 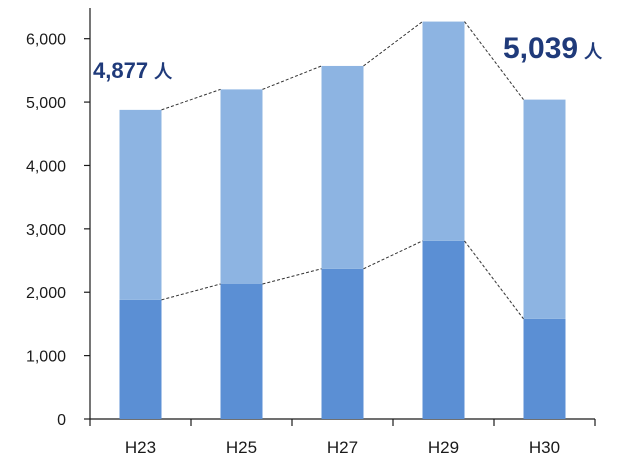 I want to click on y-tick-label: 0, so click(x=61, y=420).